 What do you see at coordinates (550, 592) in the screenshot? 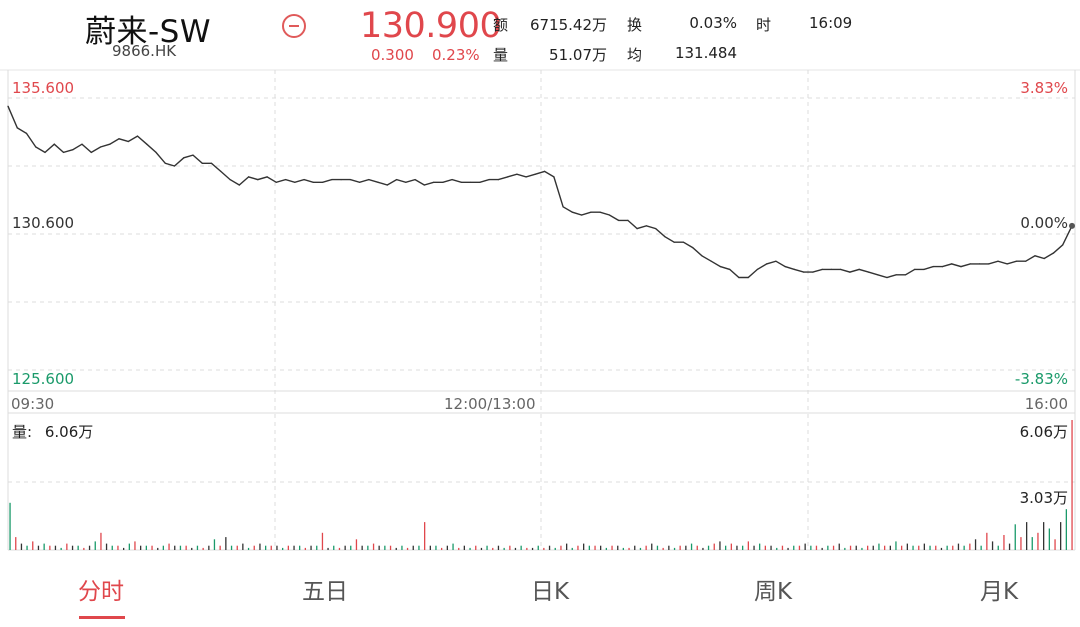
I see `tab-daily-k: 日K` at bounding box center [550, 592].